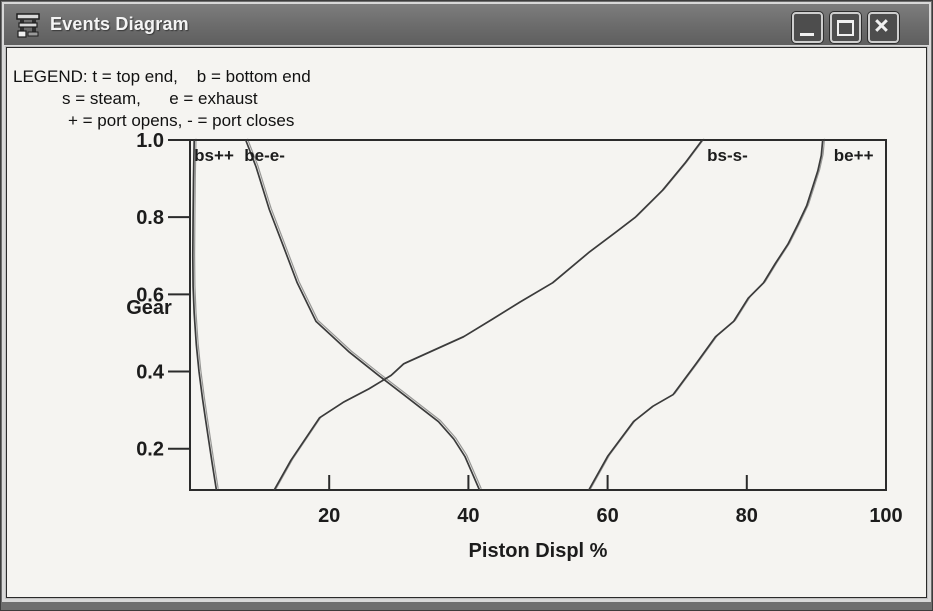  I want to click on title-bar: Events Diagram, so click(466, 24).